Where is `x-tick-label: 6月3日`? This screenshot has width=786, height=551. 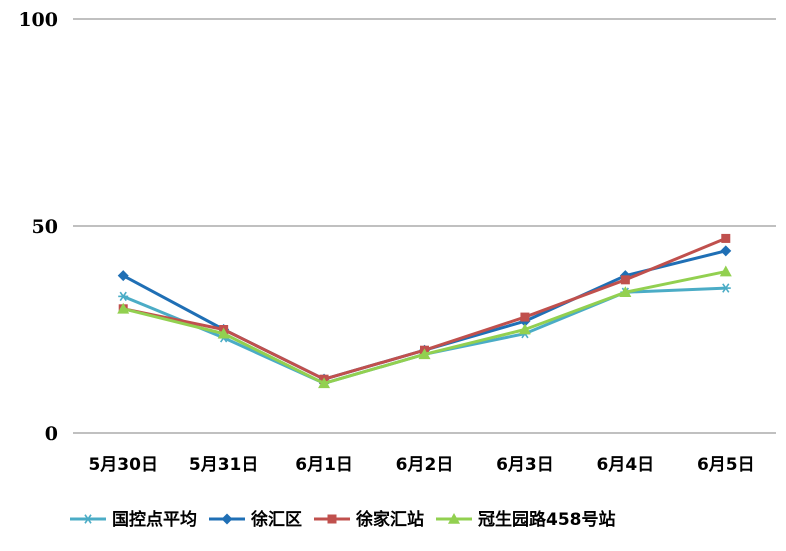
x-tick-label: 6月3日 is located at coordinates (525, 465).